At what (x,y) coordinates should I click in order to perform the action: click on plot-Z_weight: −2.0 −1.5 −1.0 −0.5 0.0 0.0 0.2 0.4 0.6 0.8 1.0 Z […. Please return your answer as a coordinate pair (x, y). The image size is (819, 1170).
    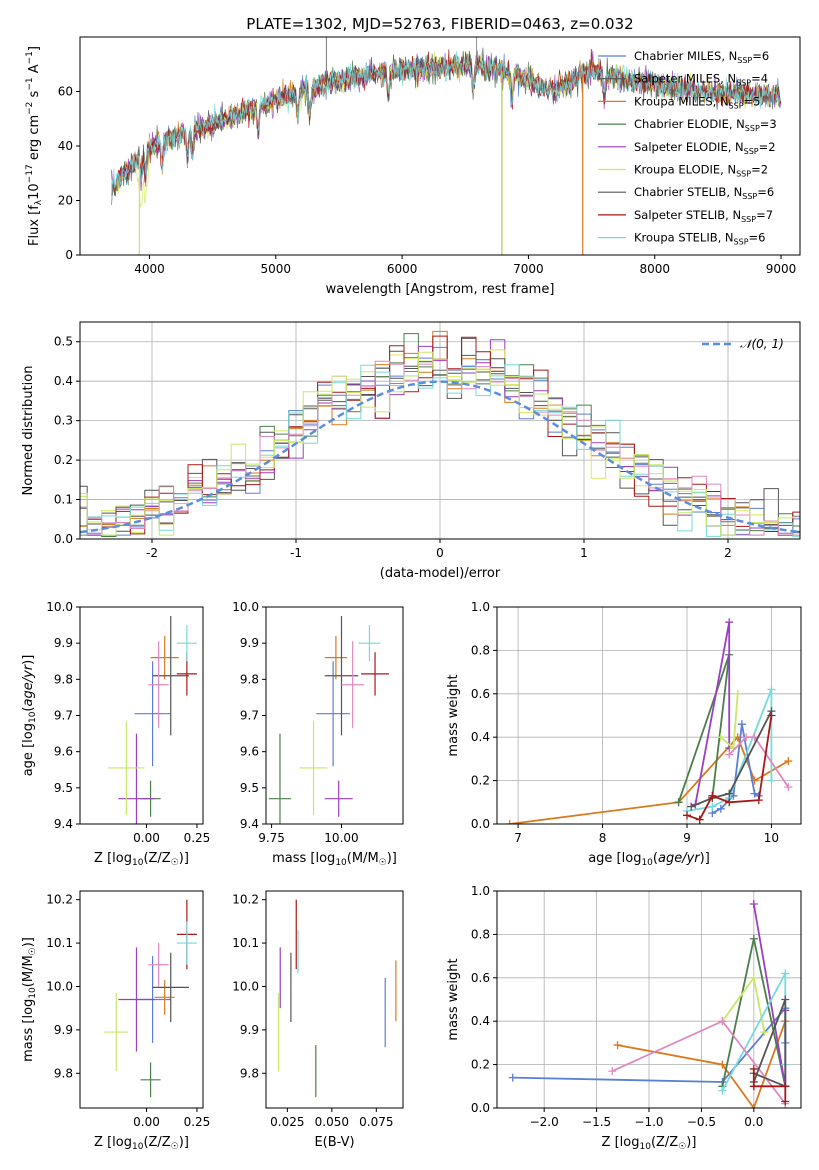
    Looking at the image, I should click on (624, 1018).